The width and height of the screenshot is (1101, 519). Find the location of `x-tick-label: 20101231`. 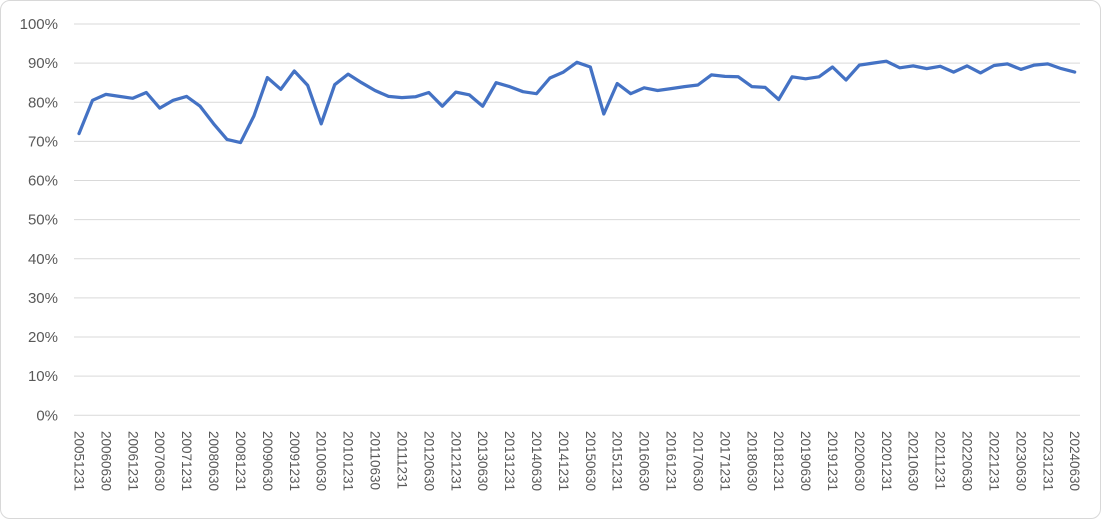

x-tick-label: 20101231 is located at coordinates (348, 461).